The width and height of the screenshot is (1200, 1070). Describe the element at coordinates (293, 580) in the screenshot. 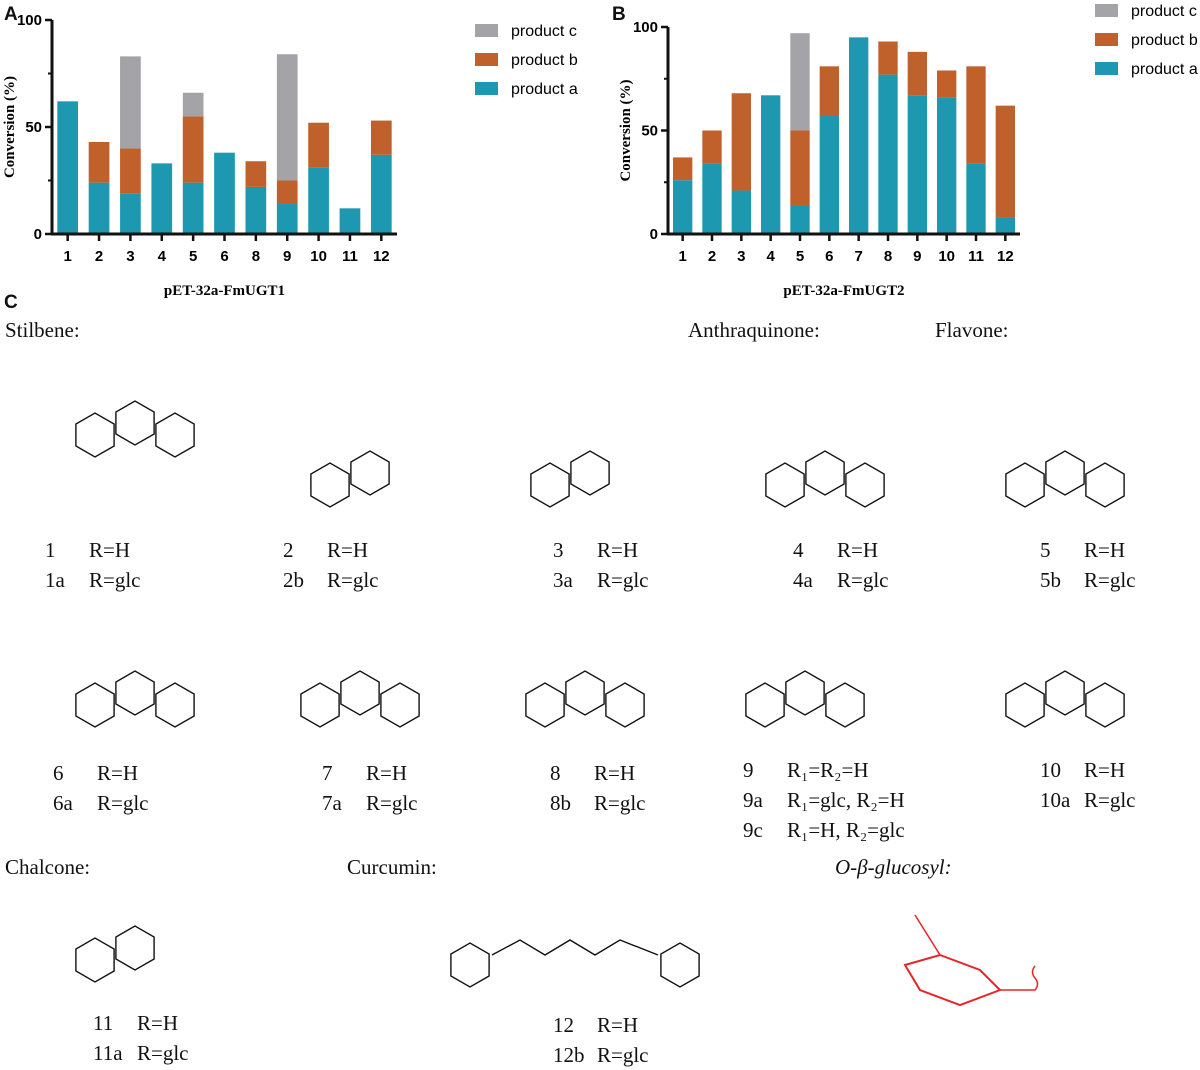

I see `compound-number: 2b` at that location.